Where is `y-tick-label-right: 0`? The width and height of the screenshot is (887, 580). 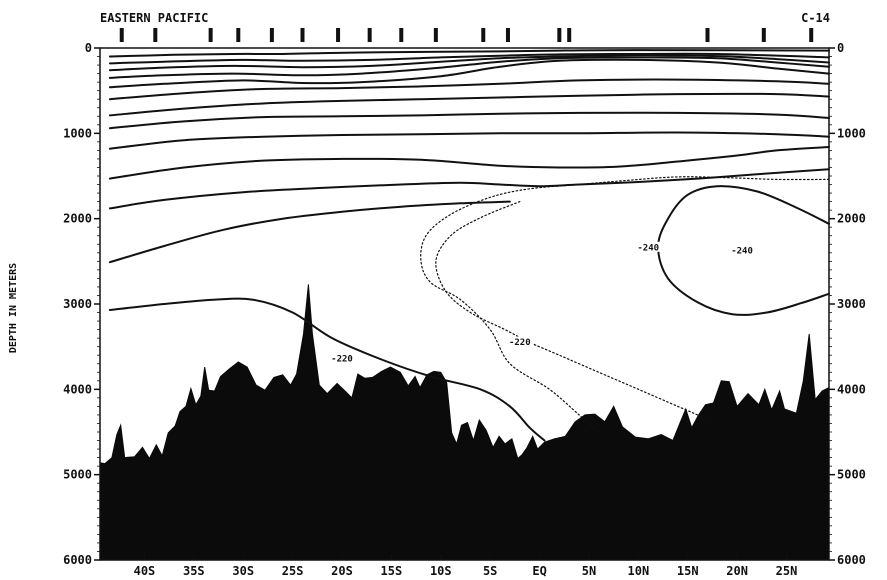 y-tick-label-right: 0 is located at coordinates (840, 48).